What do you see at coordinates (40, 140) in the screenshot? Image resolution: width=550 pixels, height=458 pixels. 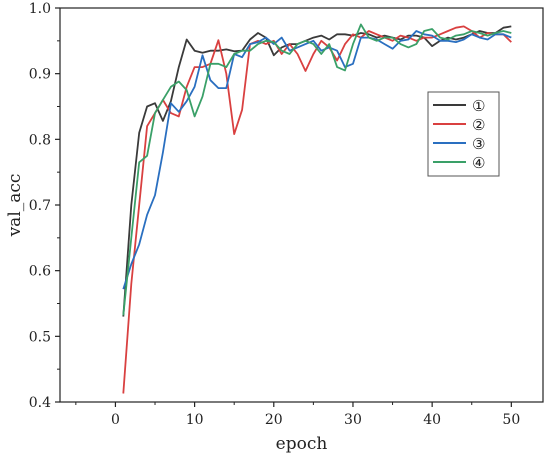 I see `y-tick-label: 0.8` at bounding box center [40, 140].